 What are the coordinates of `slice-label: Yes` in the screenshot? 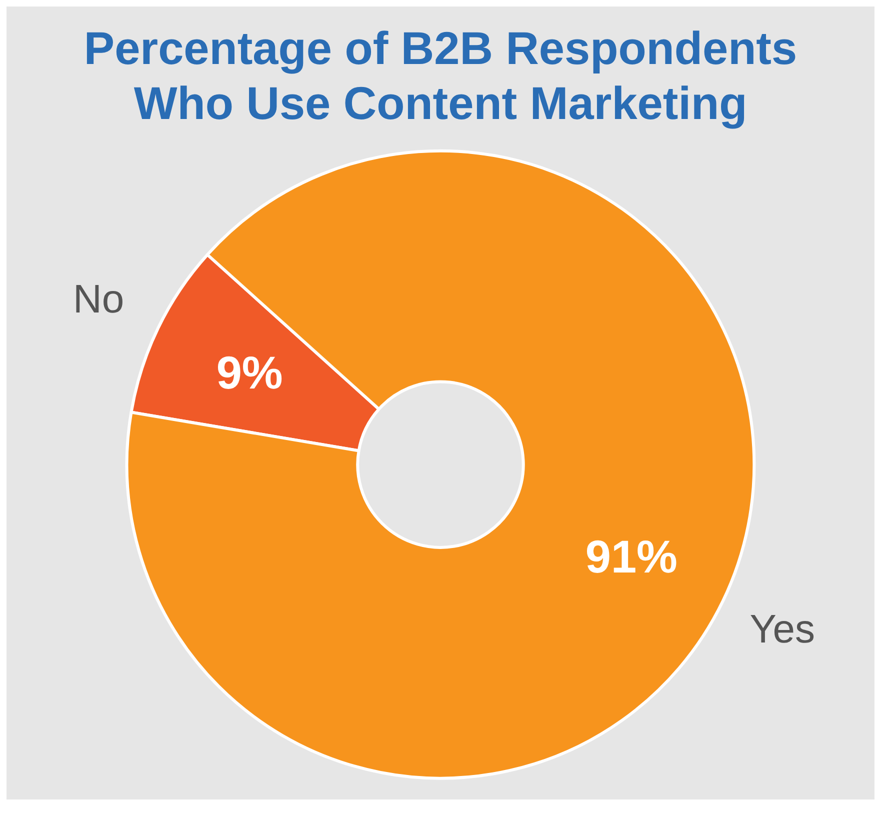 It's located at (783, 630).